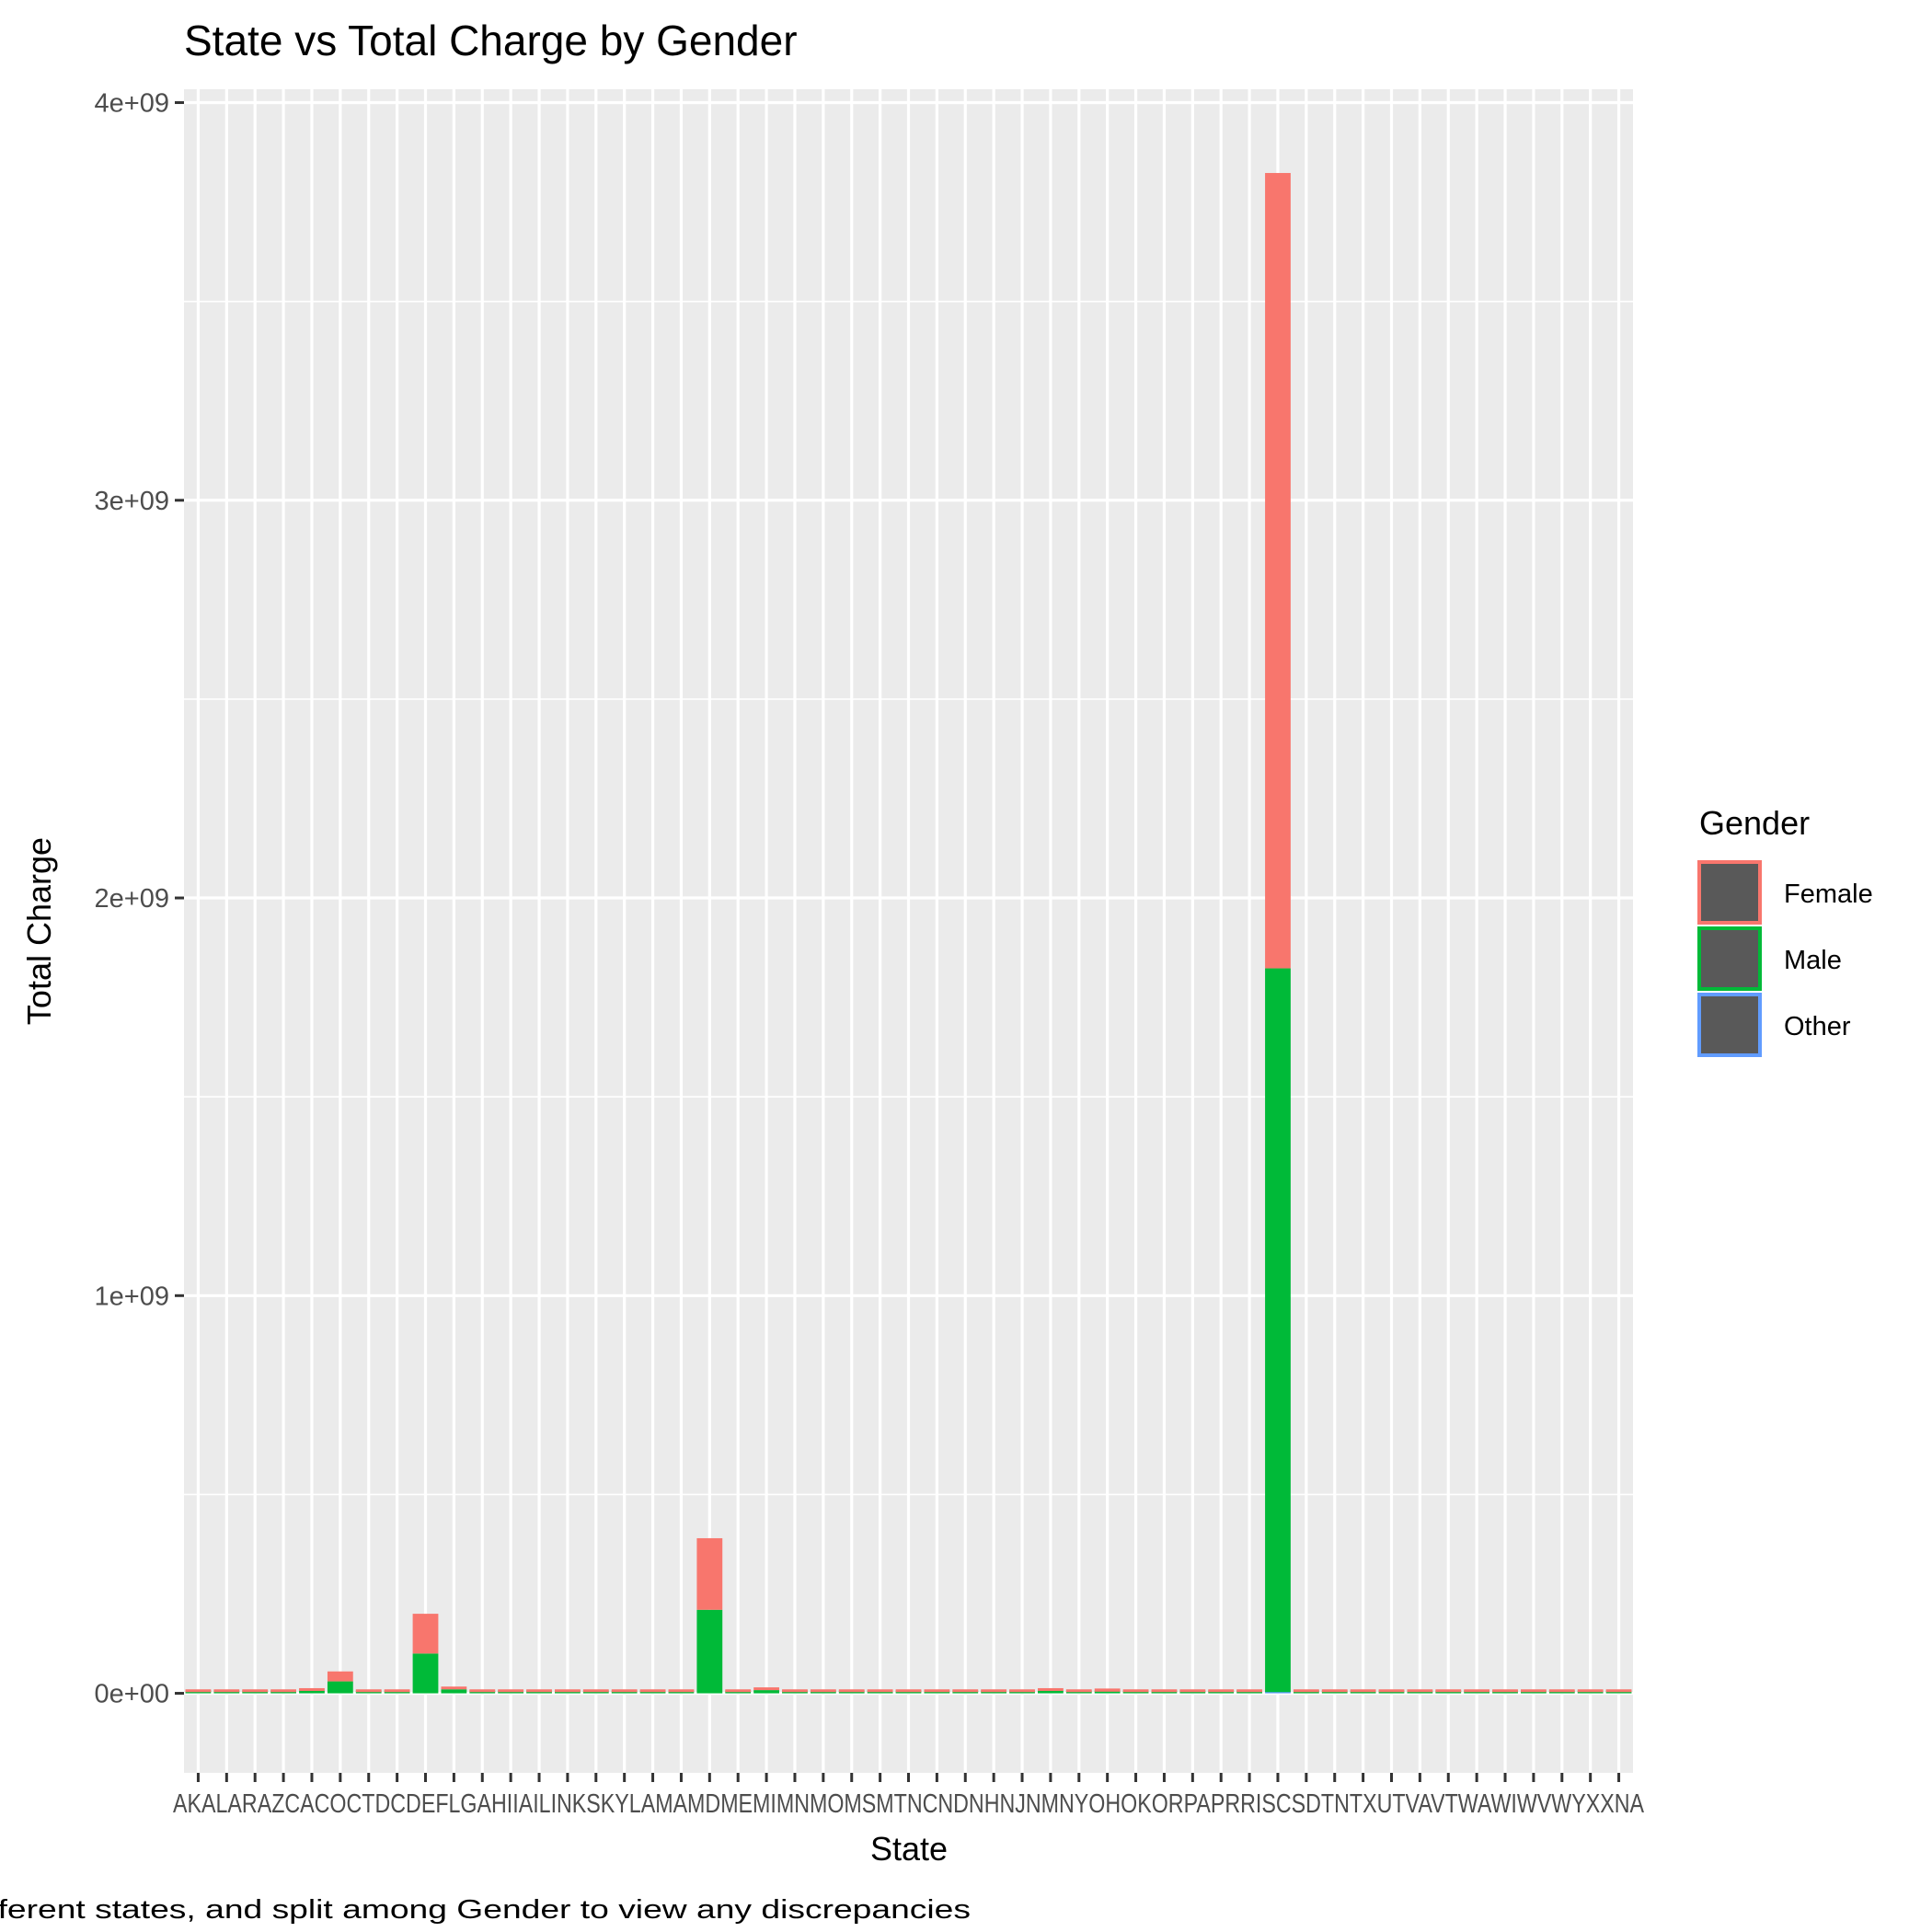  Describe the element at coordinates (425, 1673) in the screenshot. I see `bar-DE-male` at that location.